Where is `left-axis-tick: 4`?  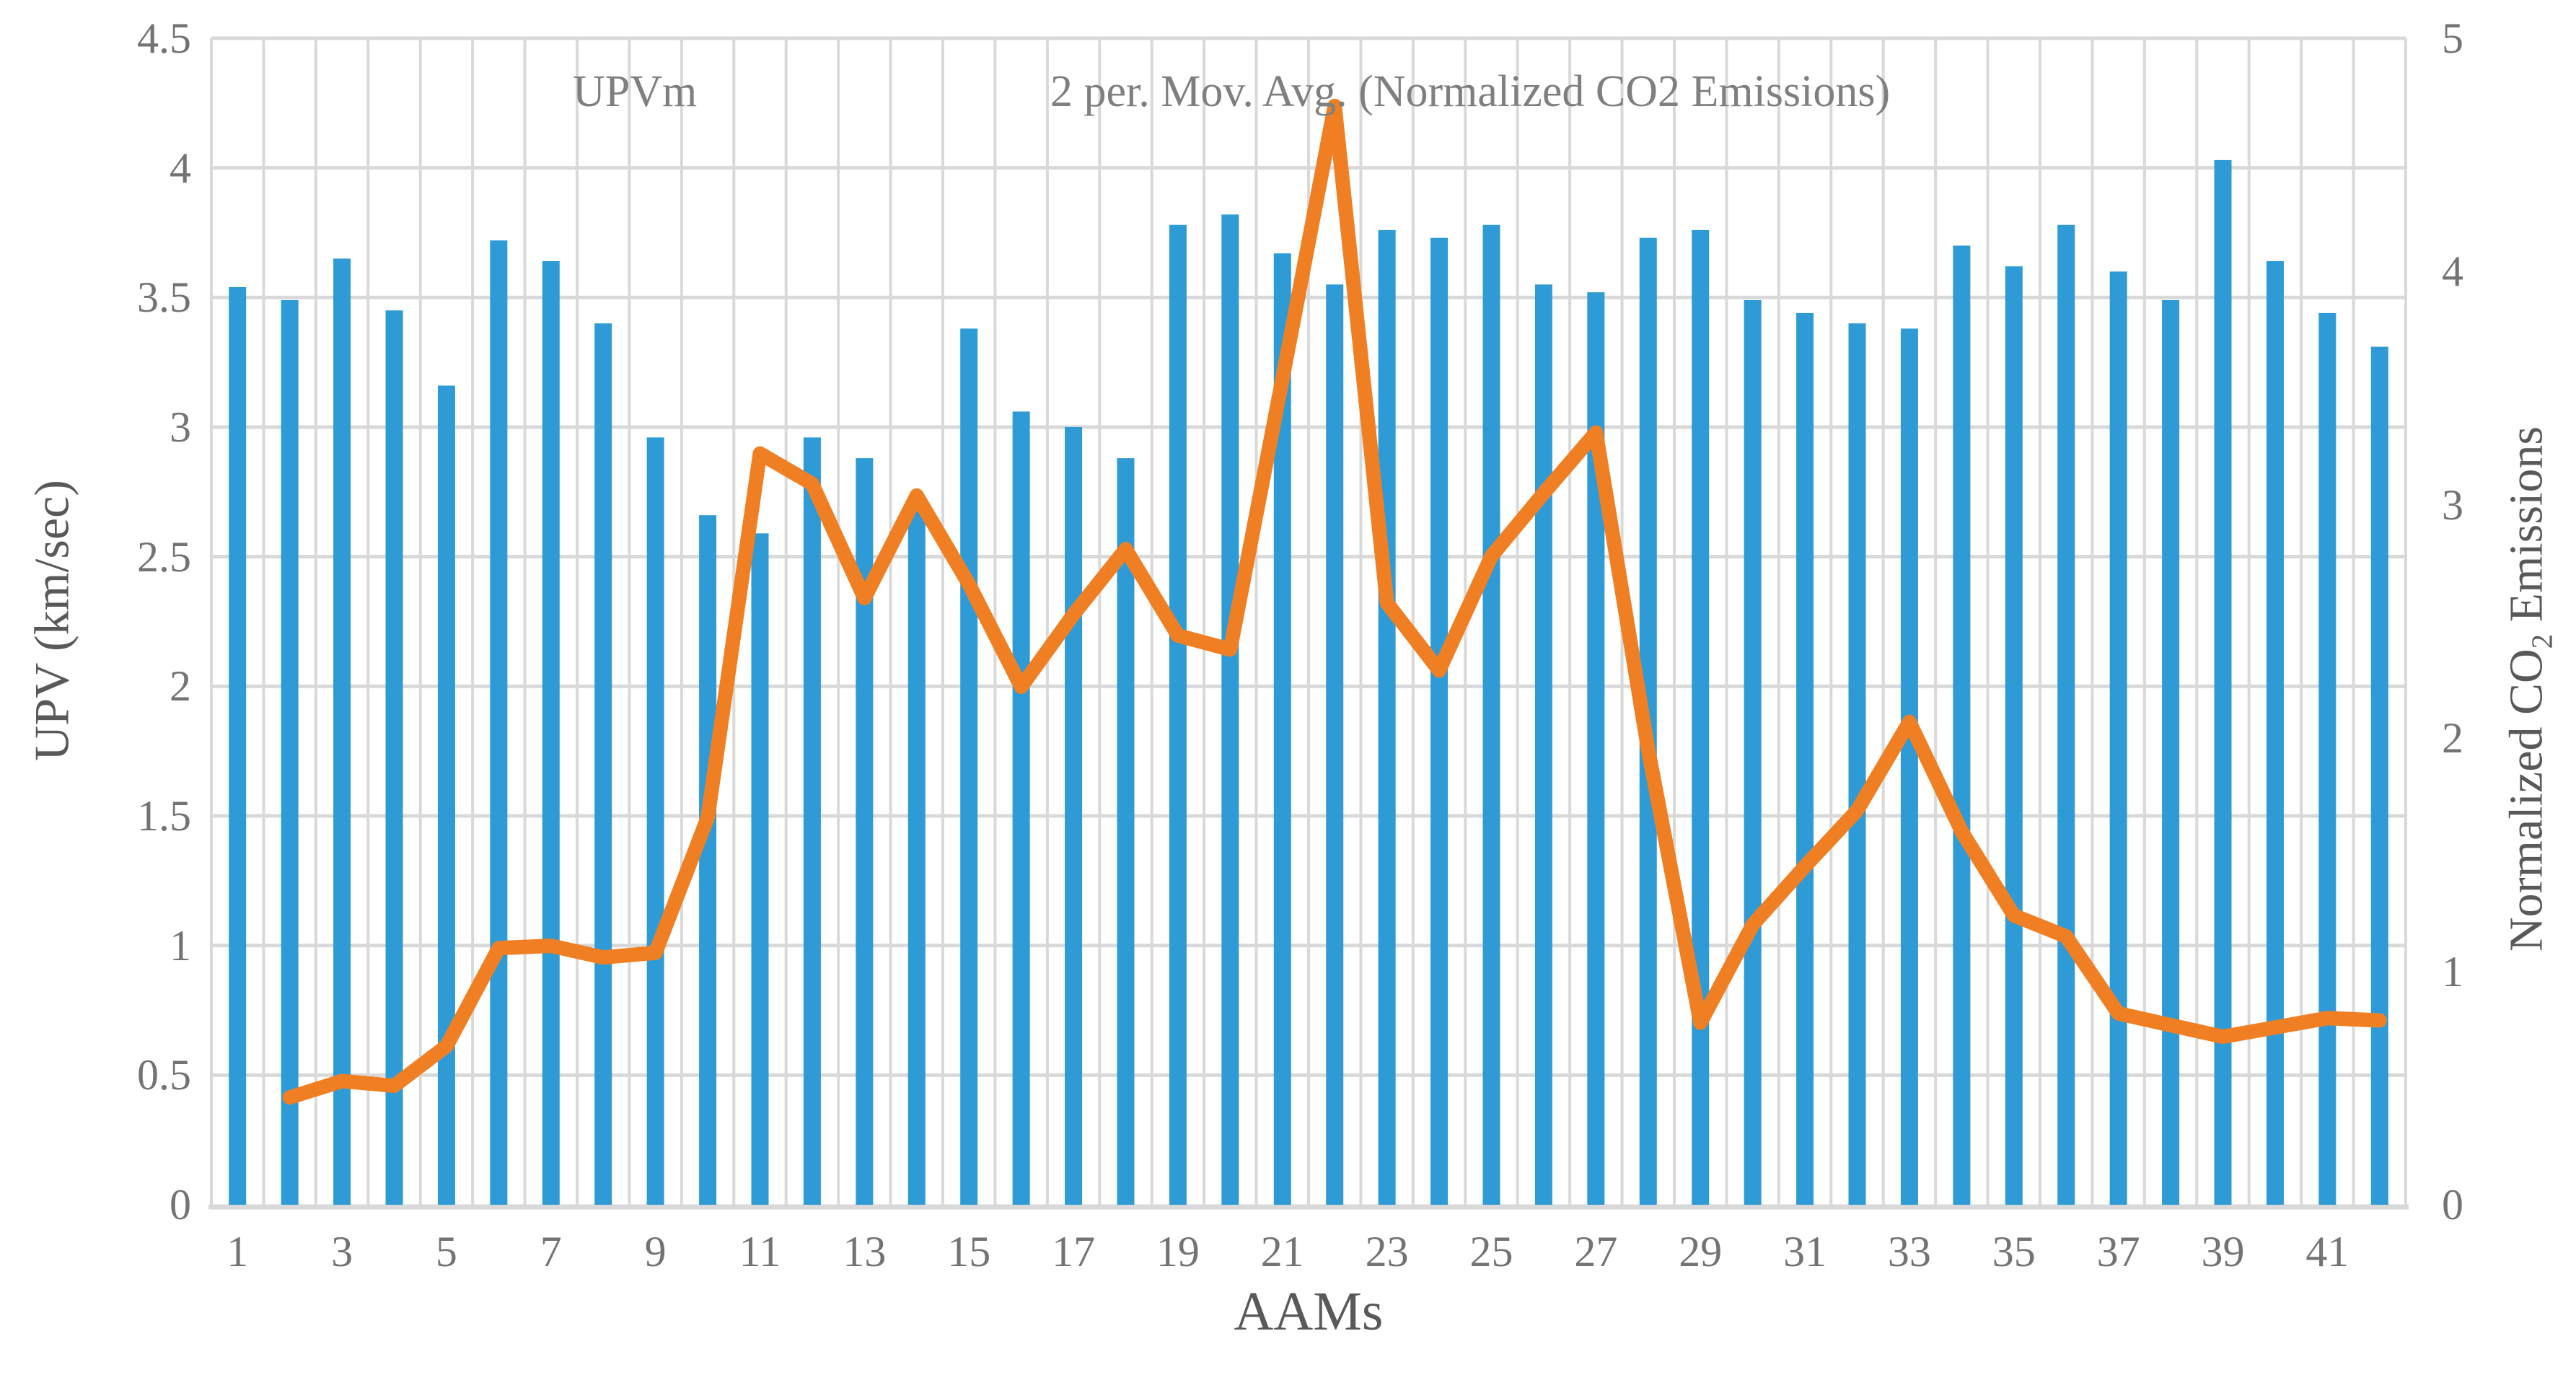 left-axis-tick: 4 is located at coordinates (180, 168).